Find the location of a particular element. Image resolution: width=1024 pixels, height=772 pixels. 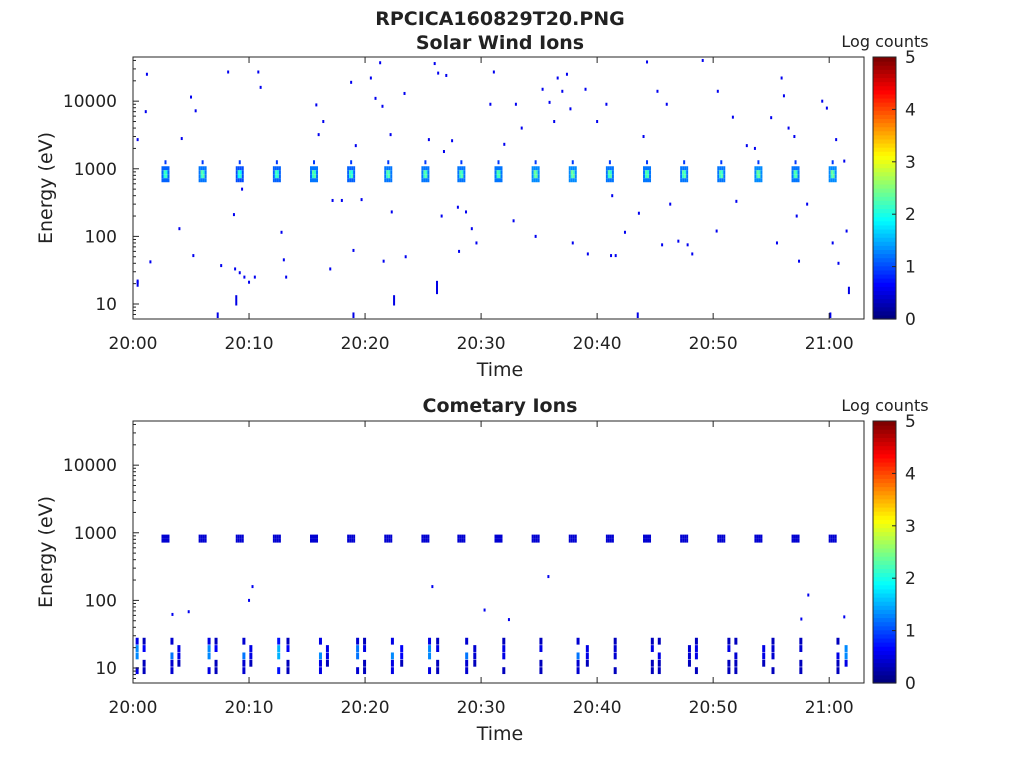

y-tick-label: 1000 is located at coordinates (95, 170).